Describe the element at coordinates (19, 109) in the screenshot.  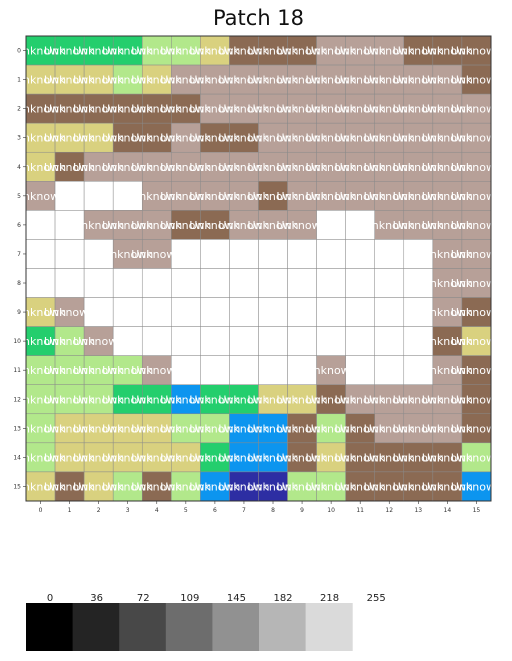
I see `y-tick-label: 2` at that location.